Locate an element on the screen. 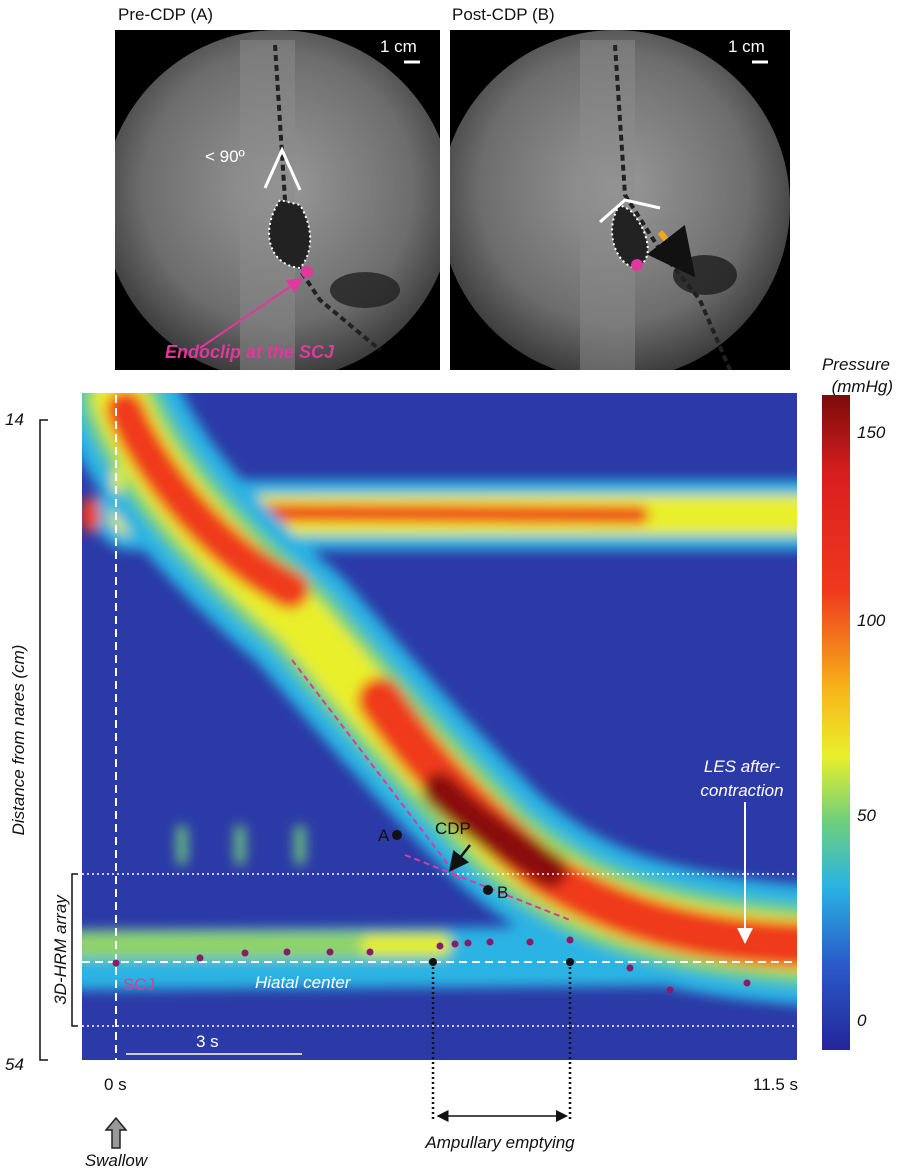  spine is located at coordinates (607, 205).